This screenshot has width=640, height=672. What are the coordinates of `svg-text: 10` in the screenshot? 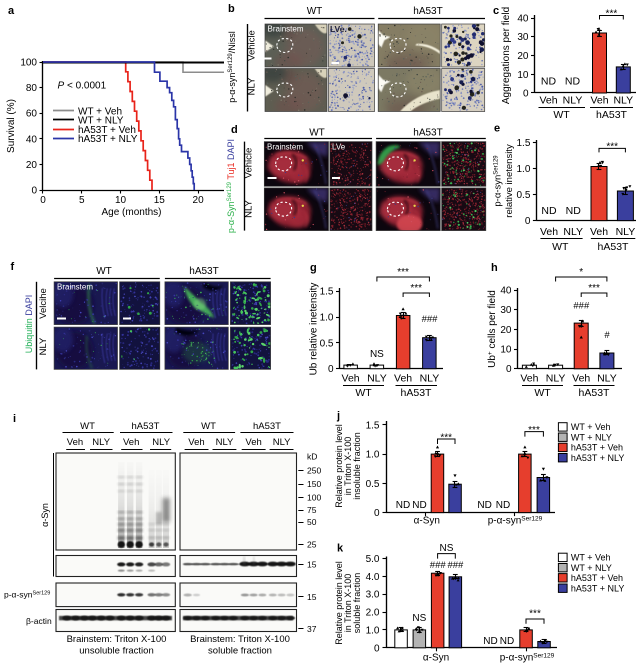 It's located at (523, 75).